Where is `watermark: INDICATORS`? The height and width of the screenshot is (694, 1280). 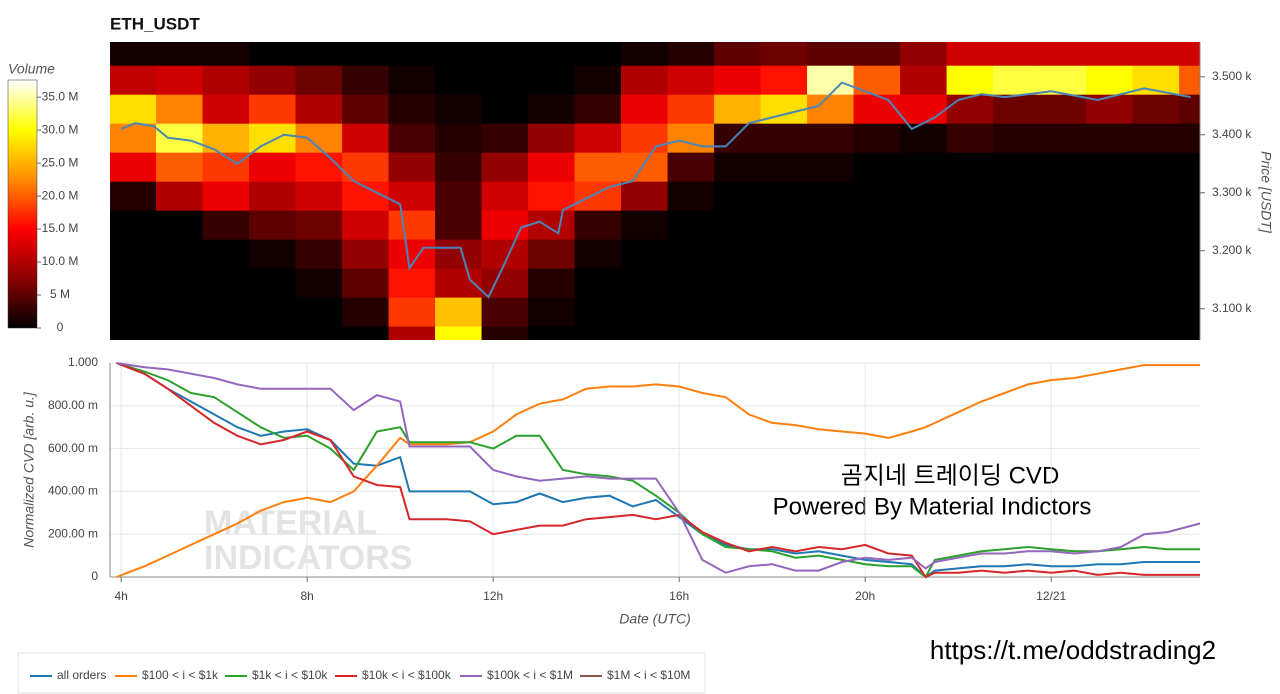 watermark: INDICATORS is located at coordinates (308, 558).